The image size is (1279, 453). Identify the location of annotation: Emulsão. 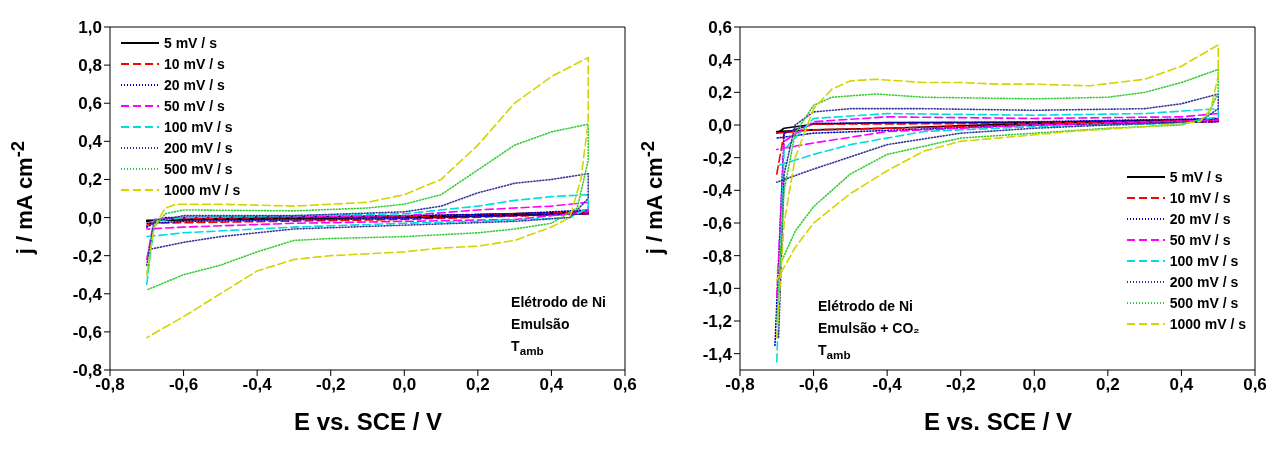
(541, 325).